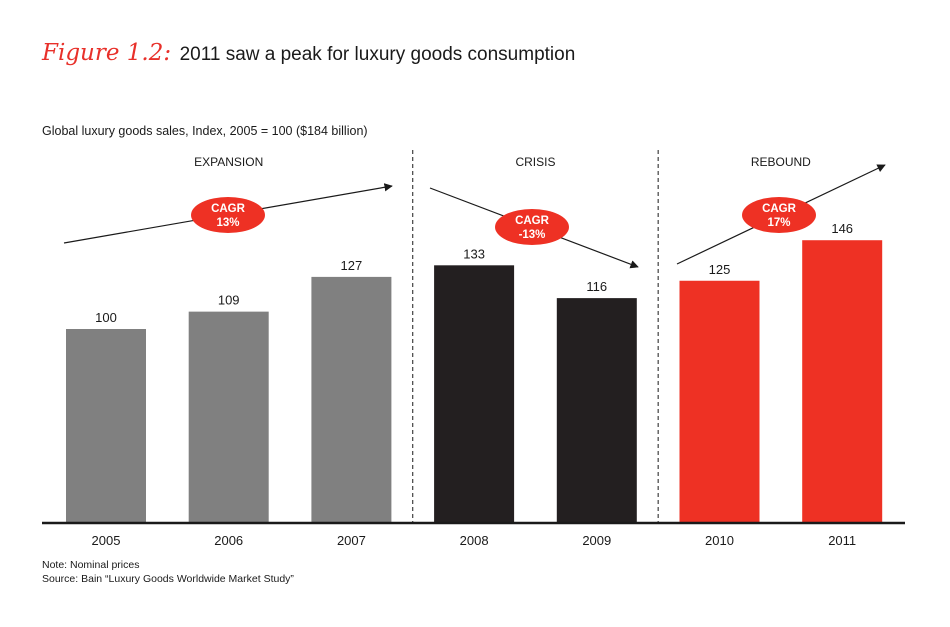 This screenshot has height=627, width=950. What do you see at coordinates (719, 401) in the screenshot?
I see `bar-2010` at bounding box center [719, 401].